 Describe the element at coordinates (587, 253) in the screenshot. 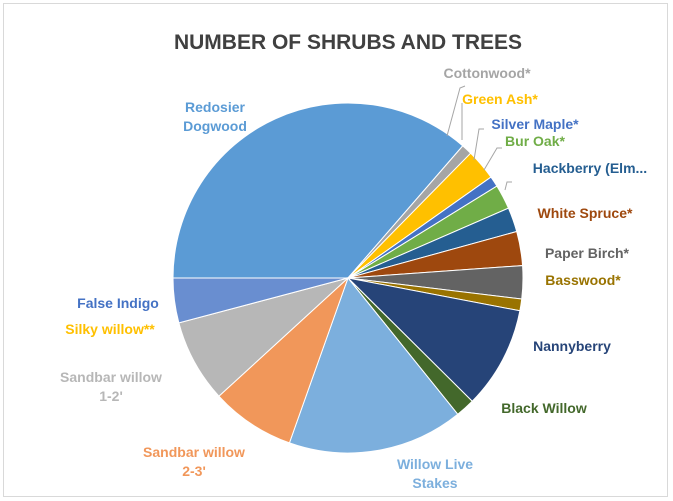

I see `label-paper-birch: Paper Birch*` at that location.